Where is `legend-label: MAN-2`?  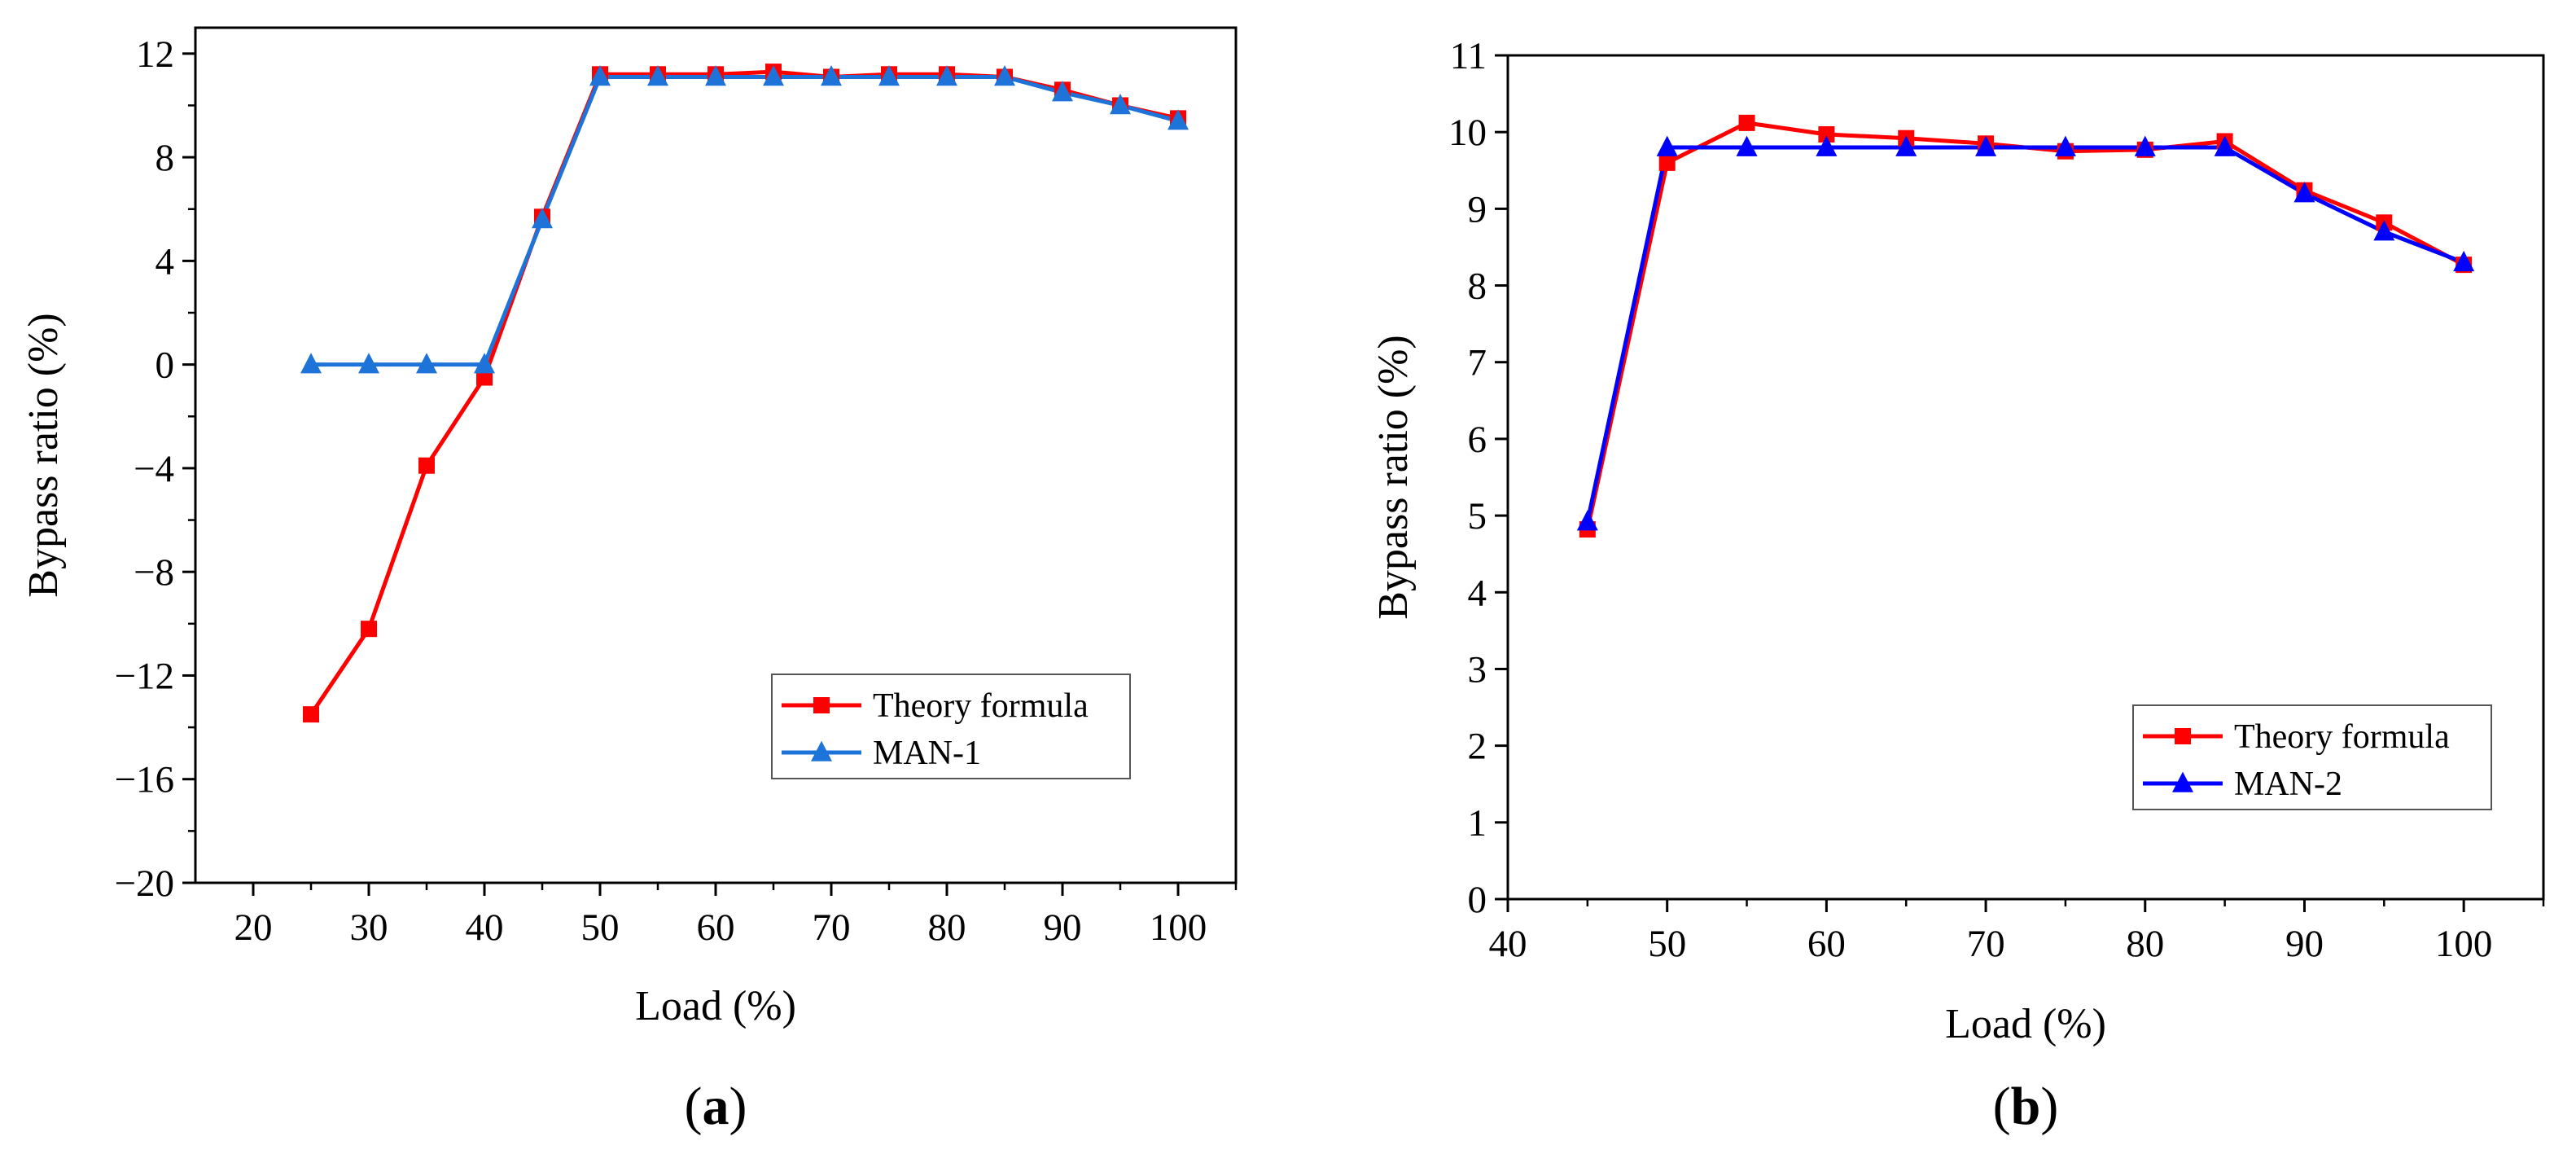
legend-label: MAN-2 is located at coordinates (2288, 784).